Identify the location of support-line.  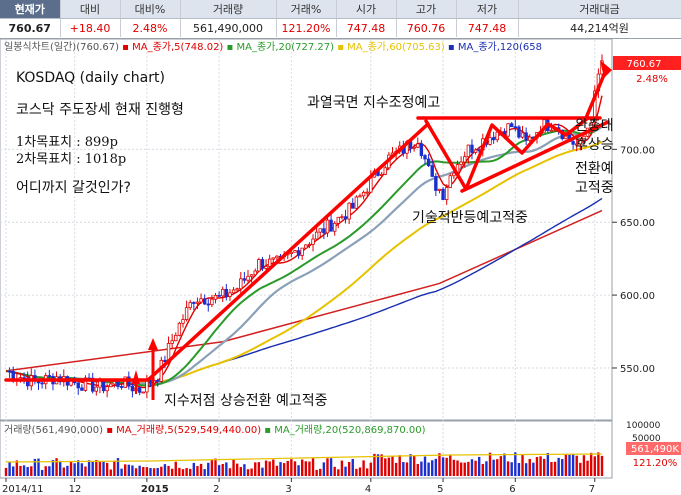
(535, 156).